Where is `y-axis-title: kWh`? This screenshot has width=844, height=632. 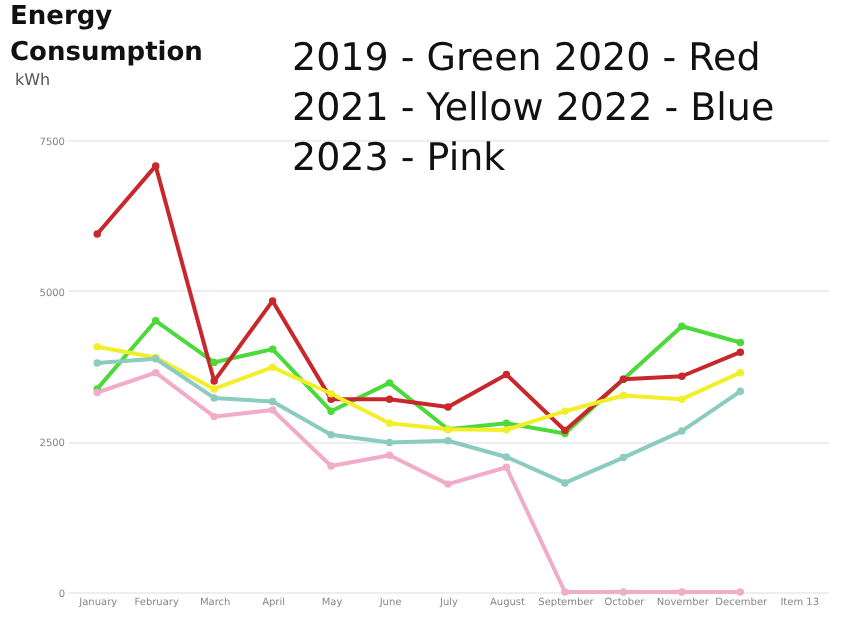 y-axis-title: kWh is located at coordinates (33, 80).